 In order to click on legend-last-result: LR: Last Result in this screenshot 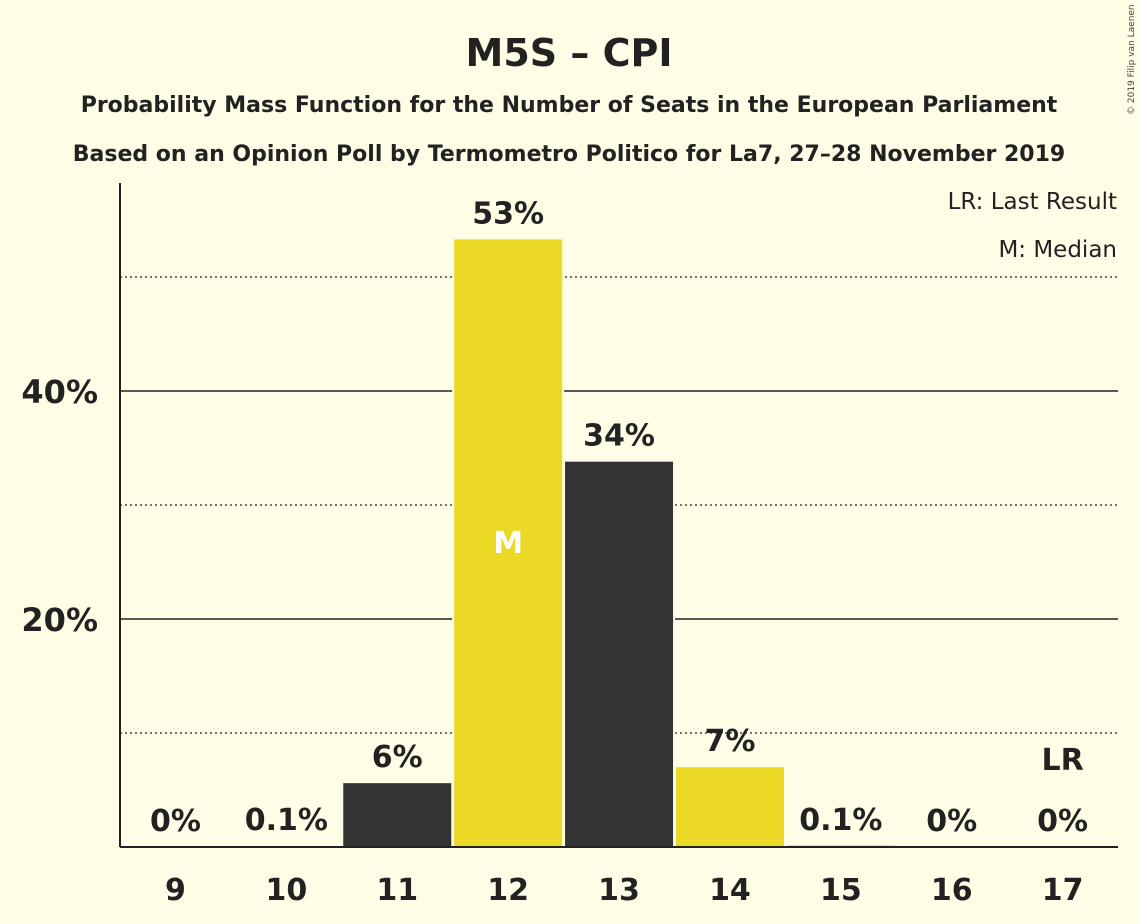, I will do `click(1032, 202)`.